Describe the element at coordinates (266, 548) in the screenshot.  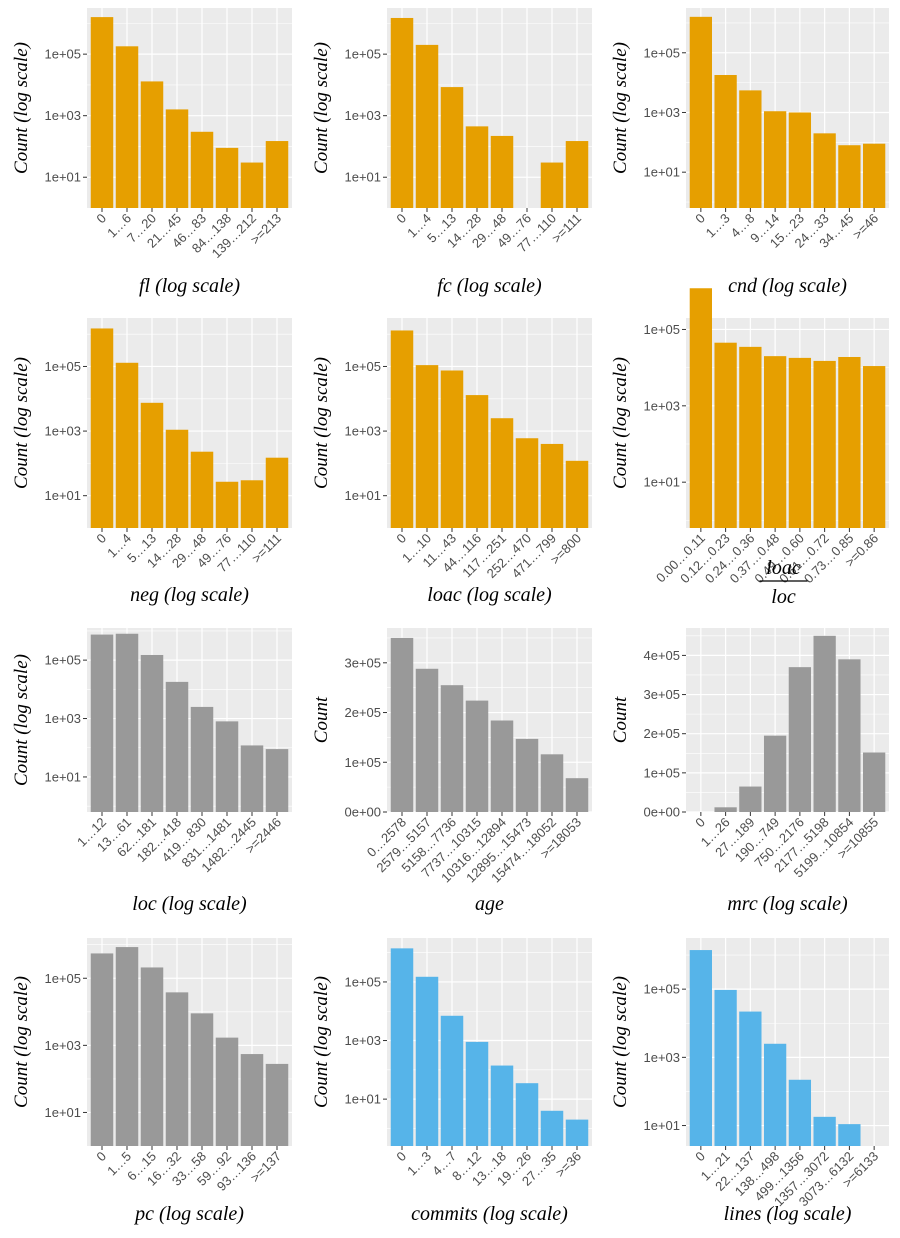
I see `x-tick-label: >=111` at that location.